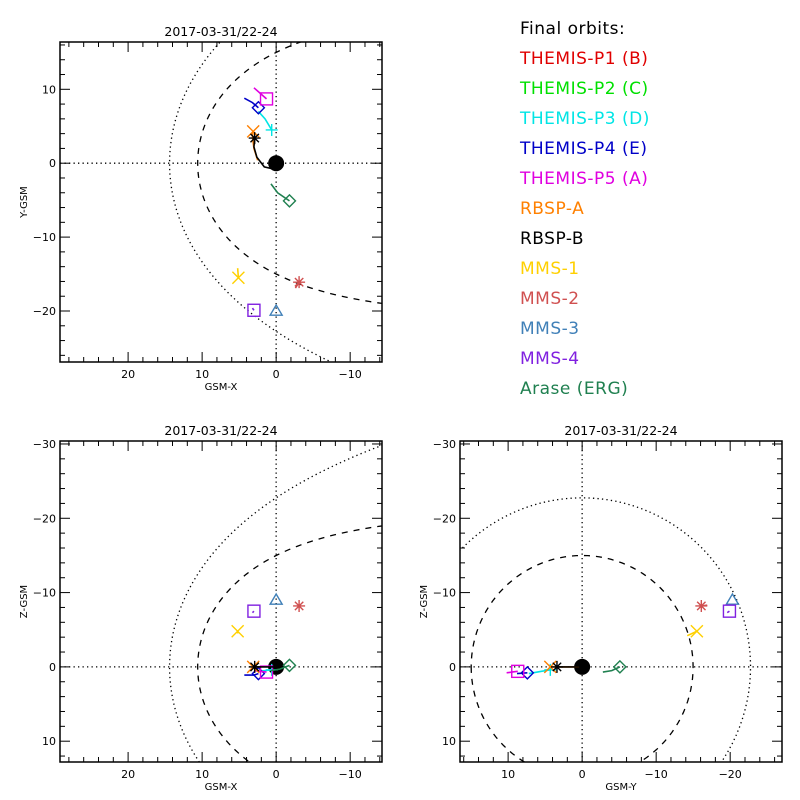  Describe the element at coordinates (584, 89) in the screenshot. I see `legend-item: THEMIS-P2 (C)` at that location.